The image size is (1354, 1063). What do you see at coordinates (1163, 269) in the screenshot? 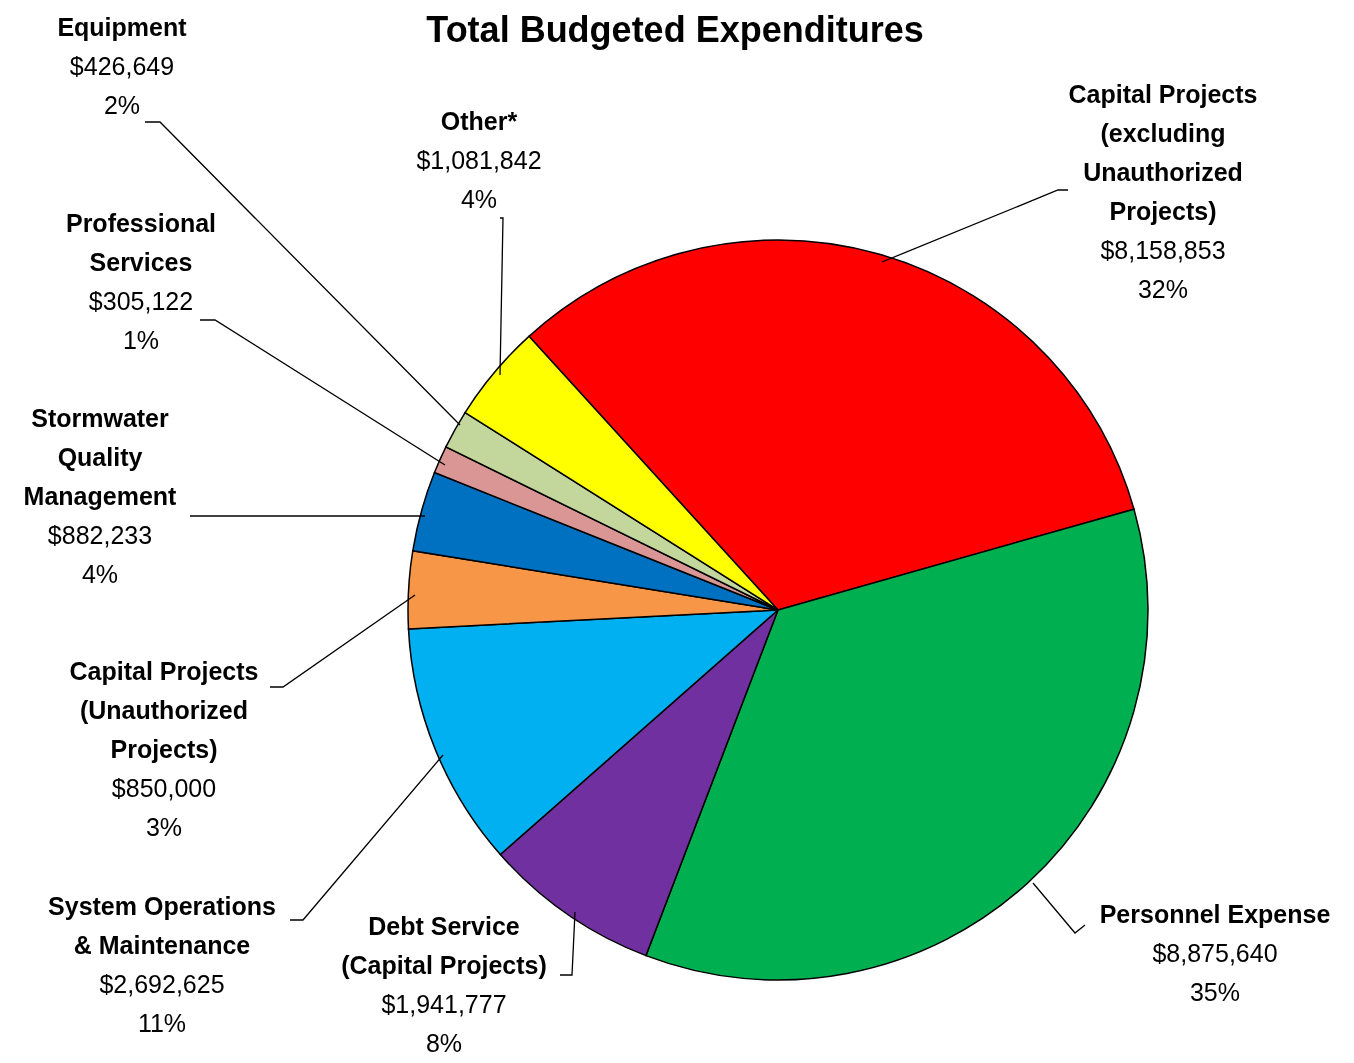
I see `data-label: $8,158,853 32%` at bounding box center [1163, 269].